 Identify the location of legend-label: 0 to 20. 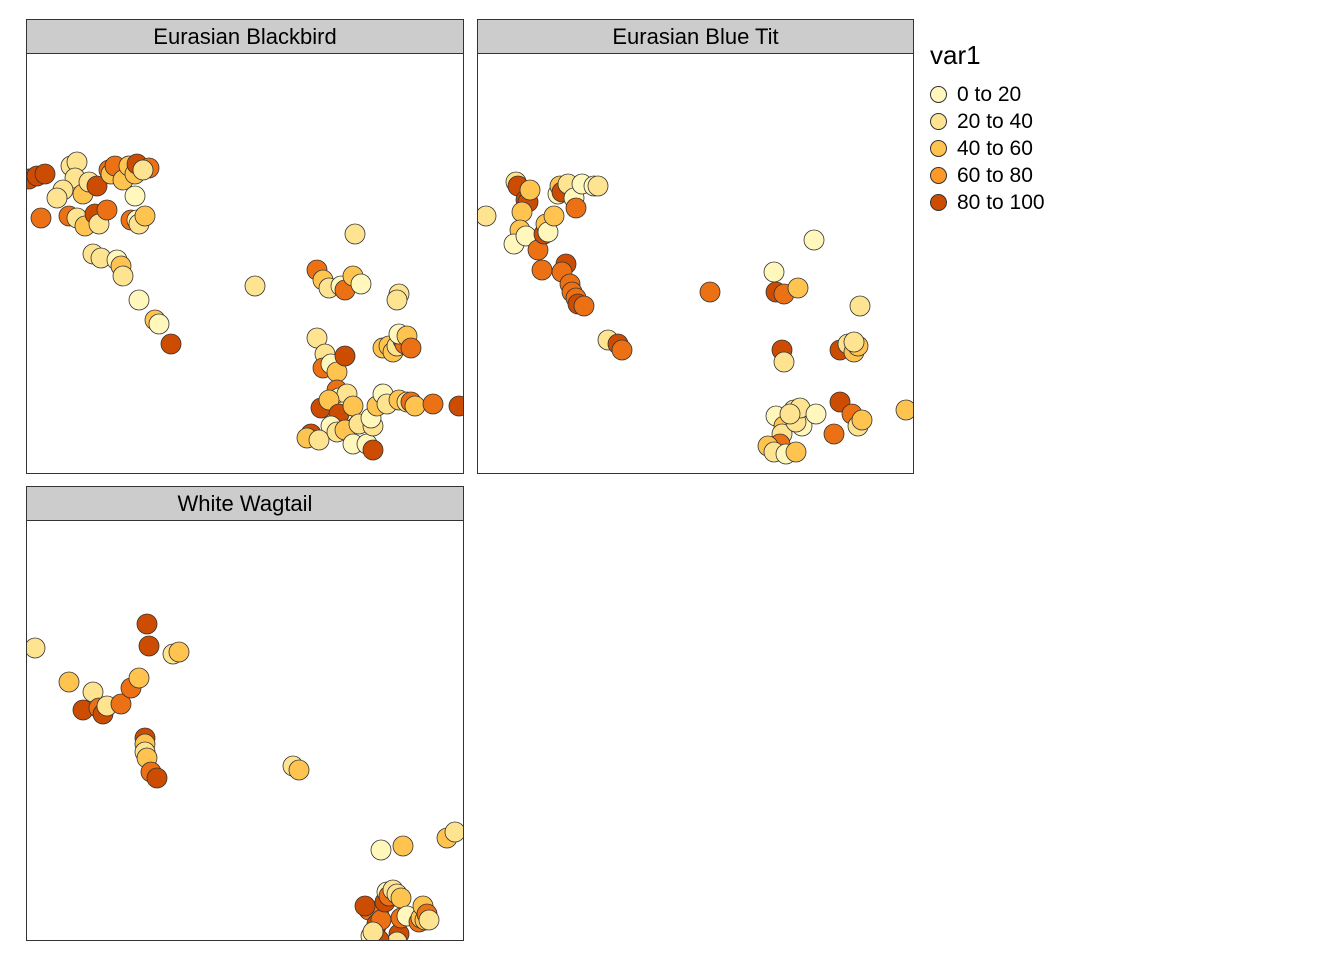
(989, 94).